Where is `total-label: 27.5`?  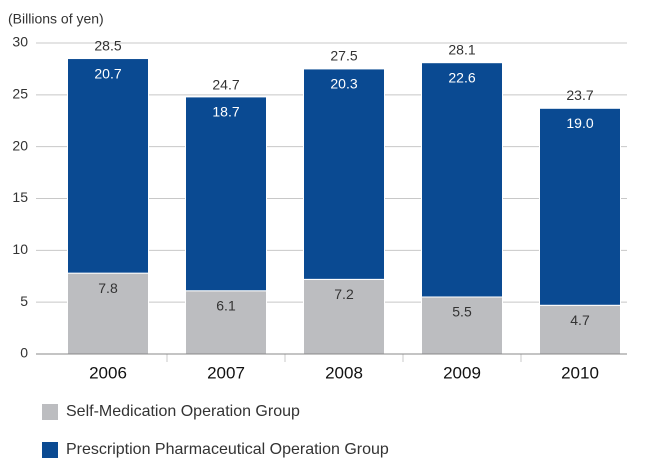 total-label: 27.5 is located at coordinates (343, 56).